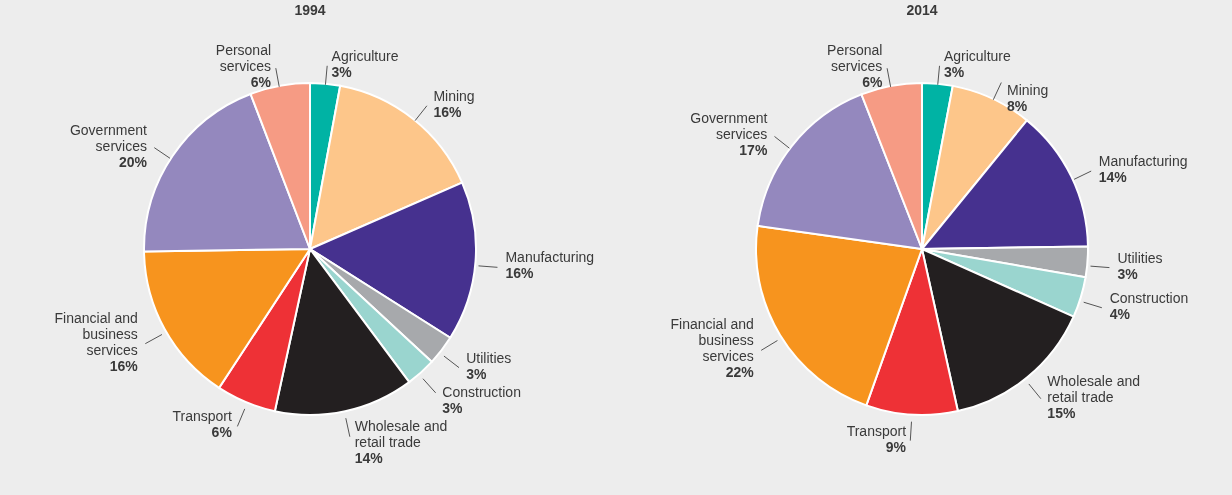 Image resolution: width=1232 pixels, height=495 pixels. Describe the element at coordinates (740, 372) in the screenshot. I see `data-label: 22%` at that location.